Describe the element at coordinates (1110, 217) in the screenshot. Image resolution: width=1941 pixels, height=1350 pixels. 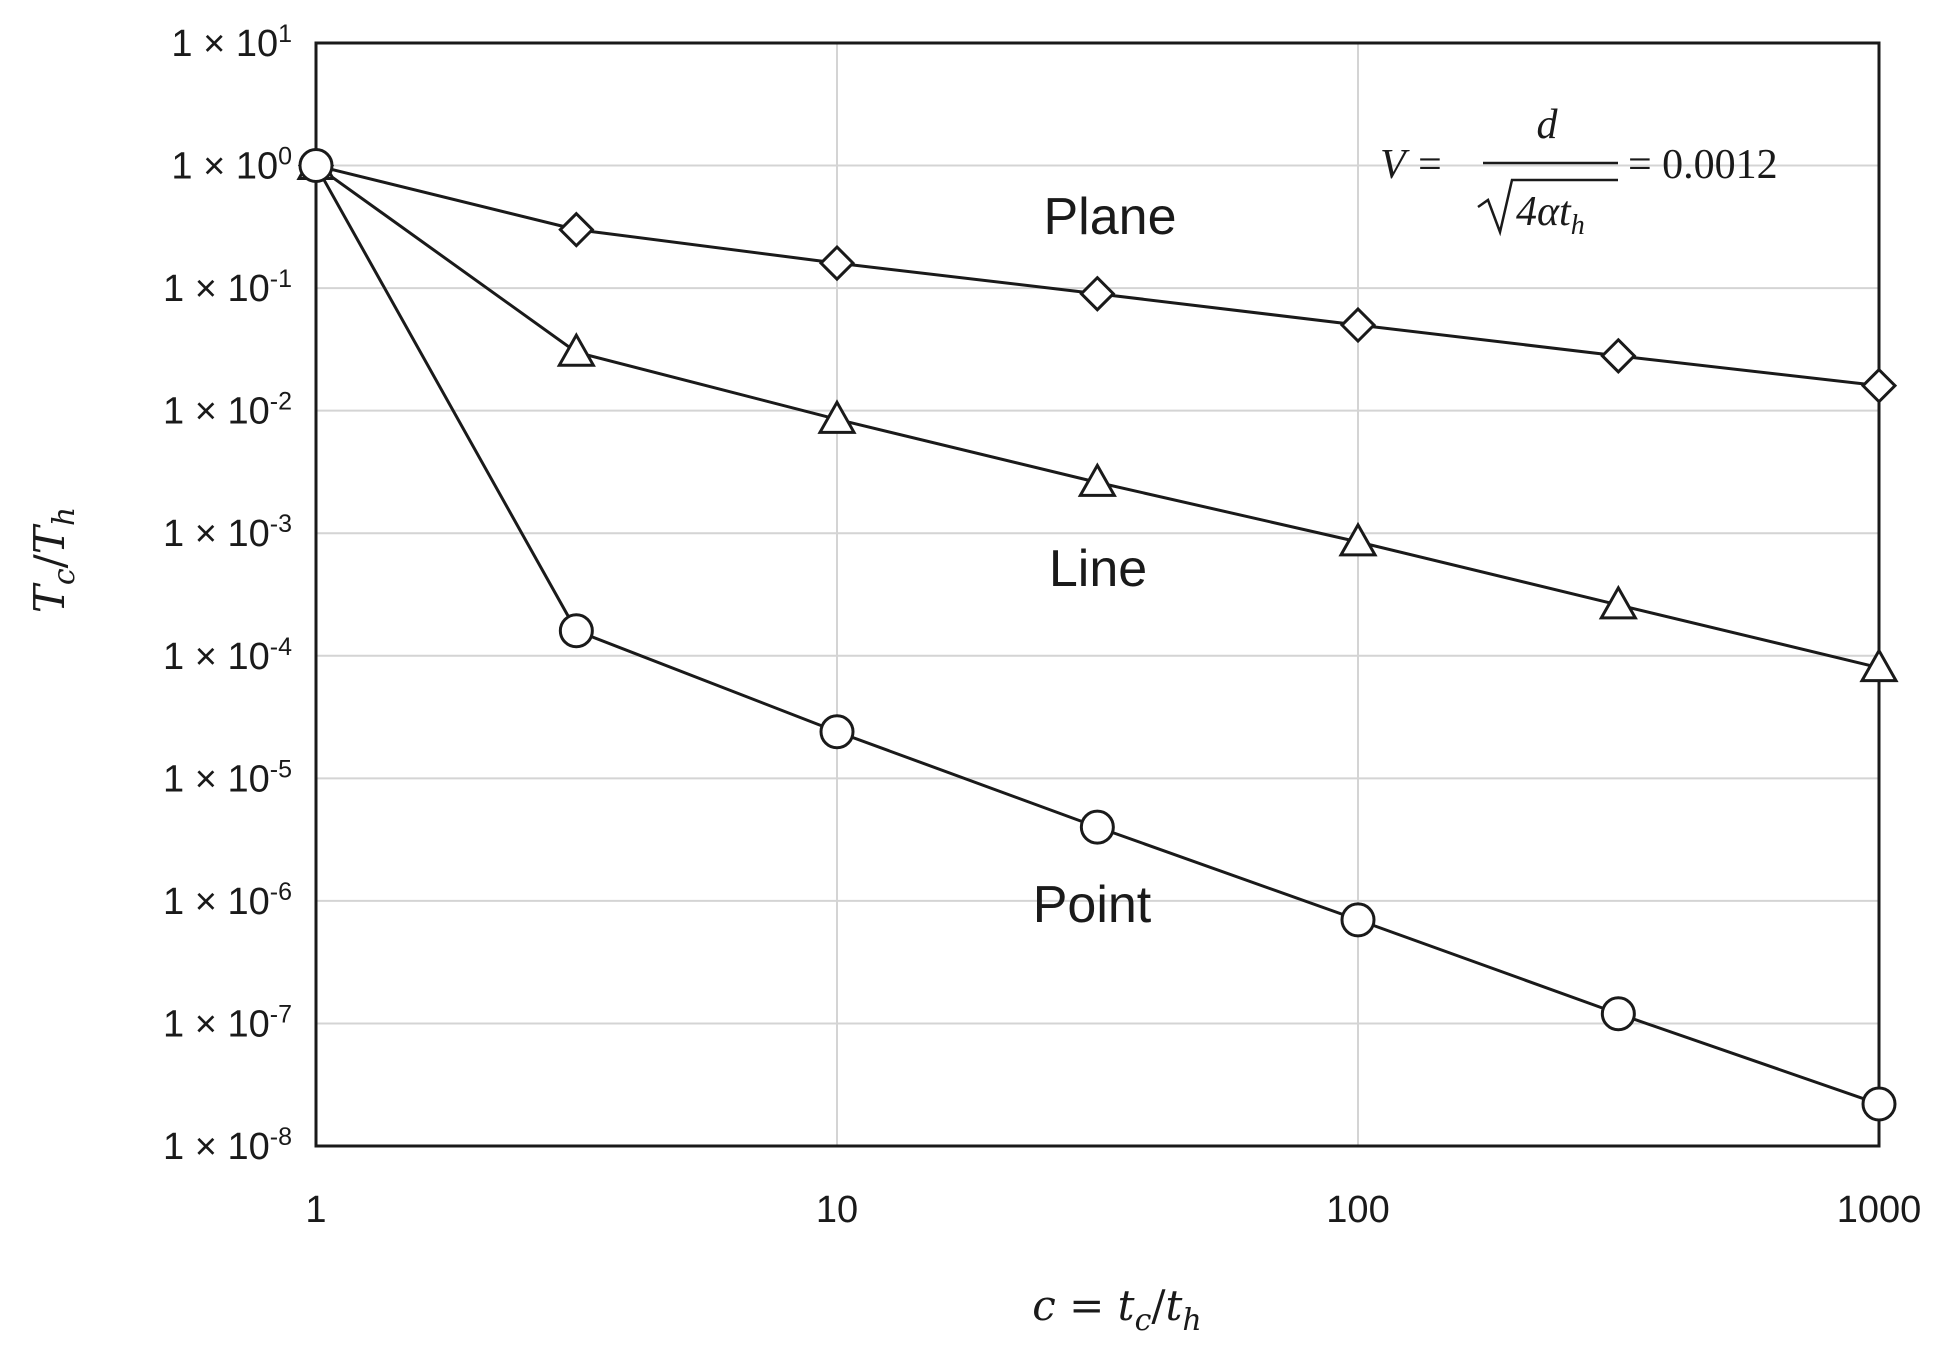
I see `series-label-plane: Plane` at that location.